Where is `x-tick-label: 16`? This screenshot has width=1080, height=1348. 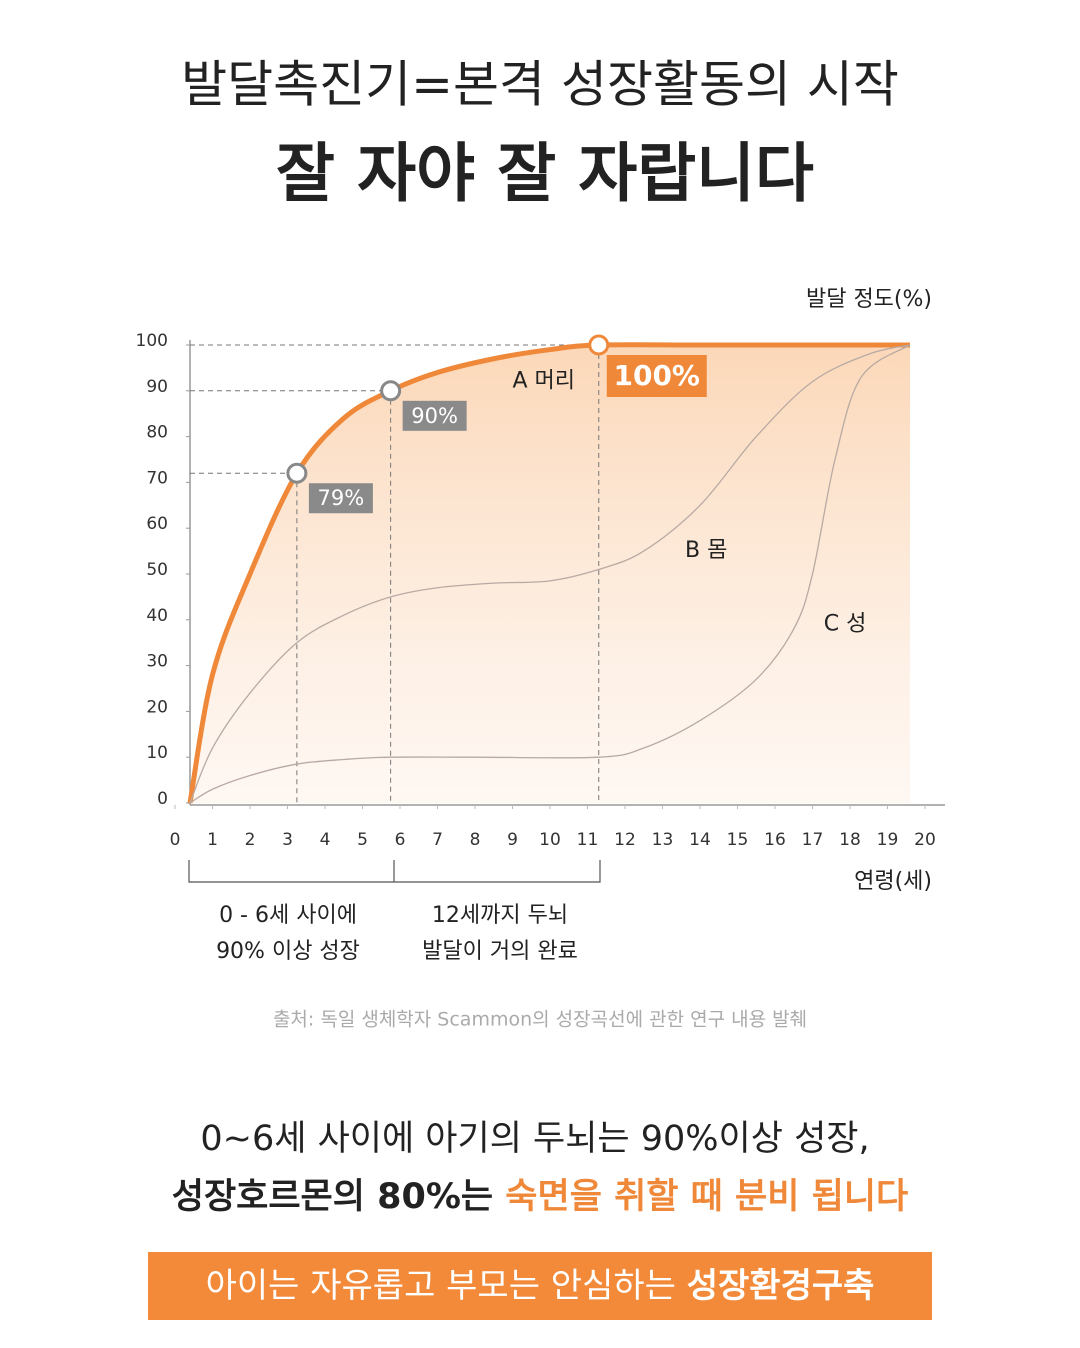
x-tick-label: 16 is located at coordinates (775, 840).